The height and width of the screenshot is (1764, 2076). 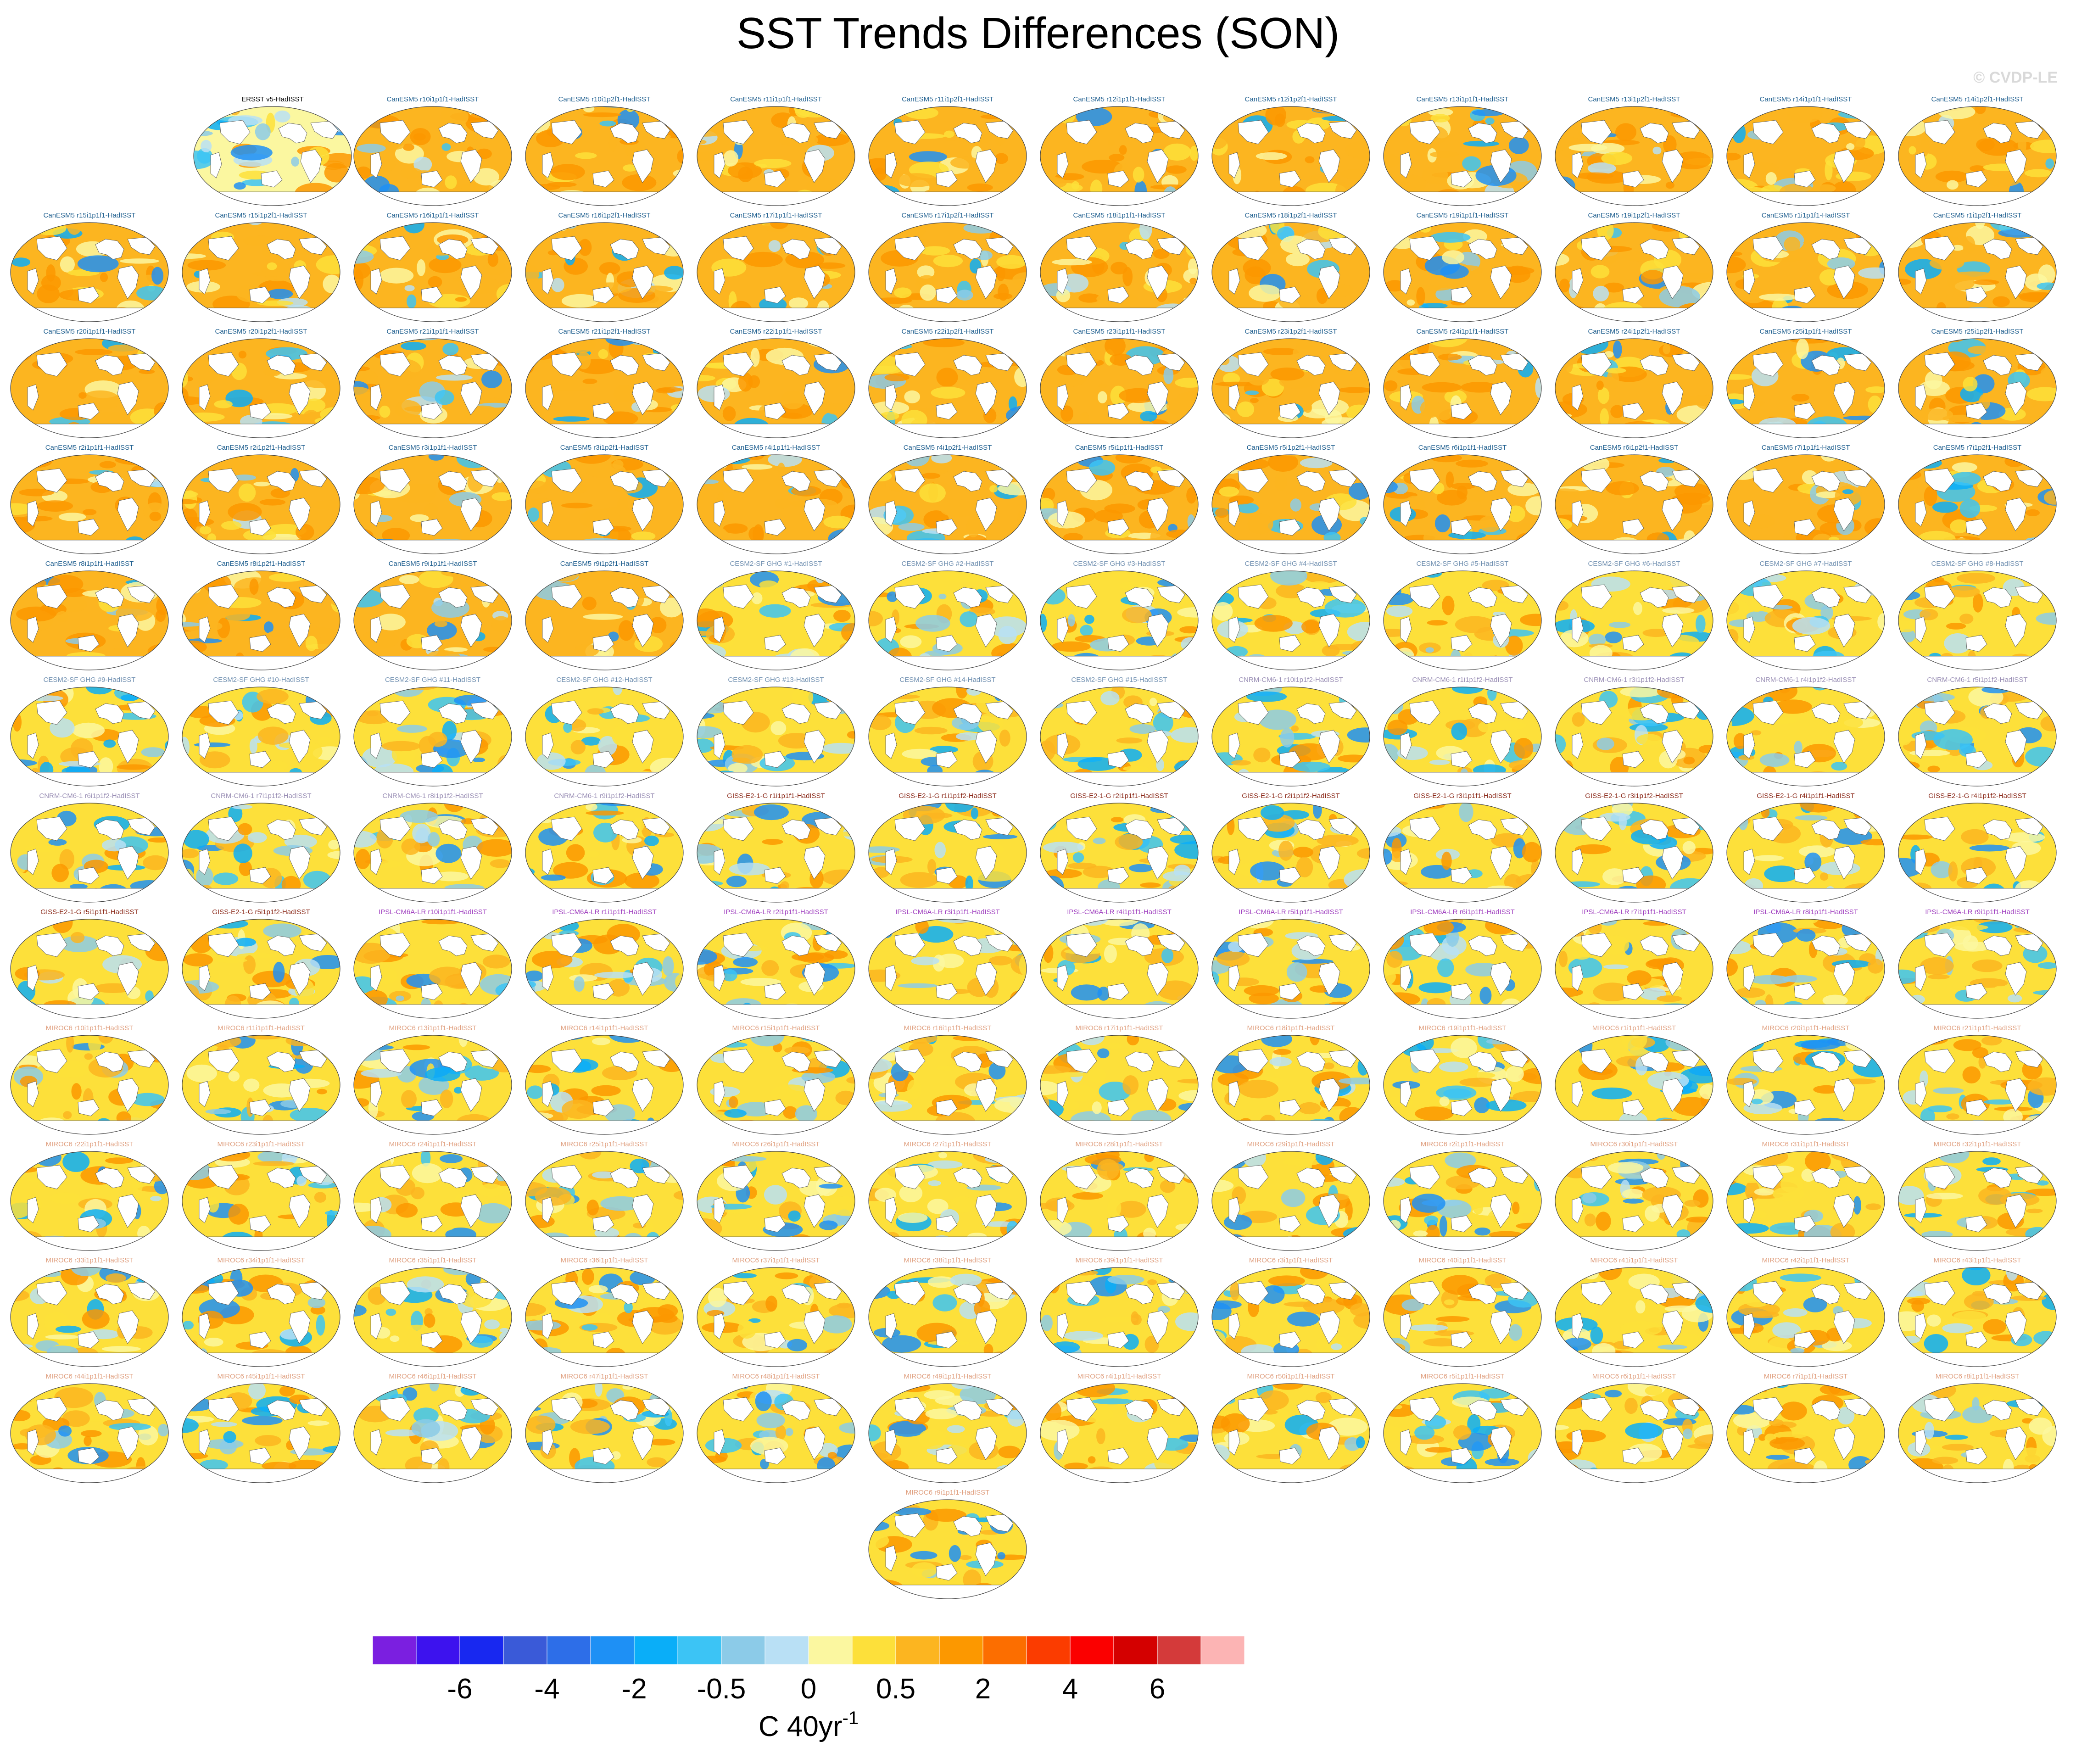 I want to click on map-panel: GISS-E2-1-G r3i1p1f1-HadISST, so click(x=1462, y=848).